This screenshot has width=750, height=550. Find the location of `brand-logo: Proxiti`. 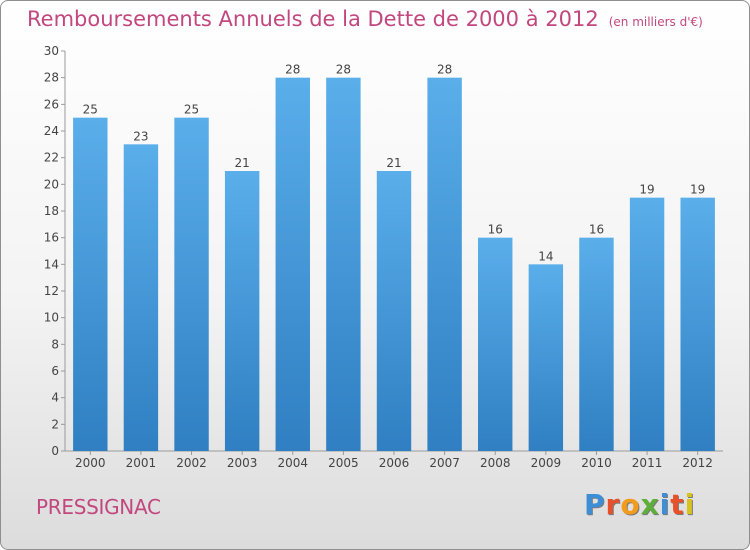

brand-logo: Proxiti is located at coordinates (639, 504).